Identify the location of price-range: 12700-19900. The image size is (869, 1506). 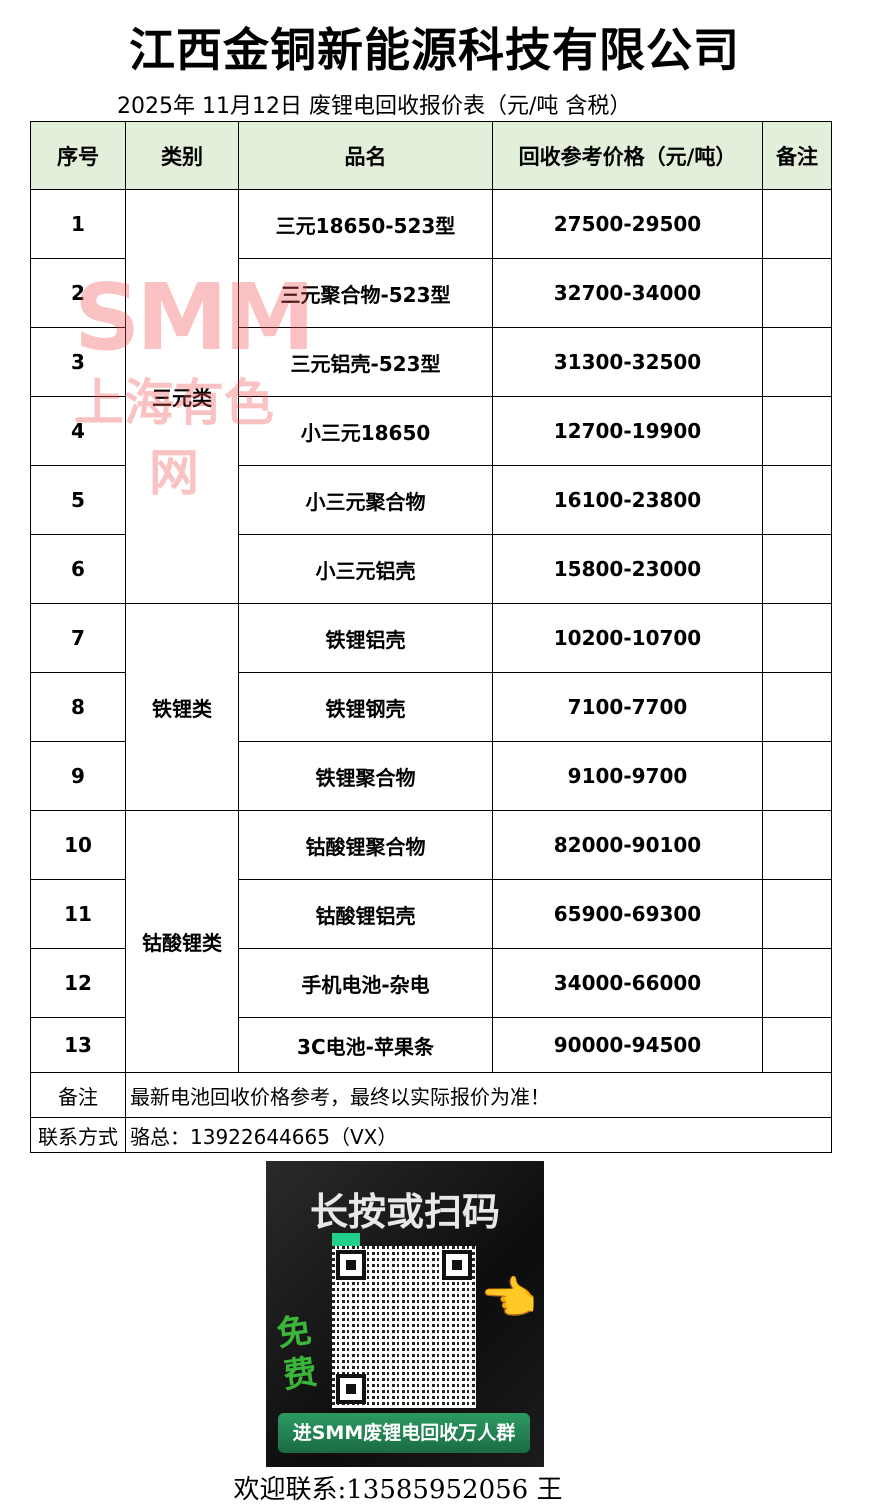
(627, 431).